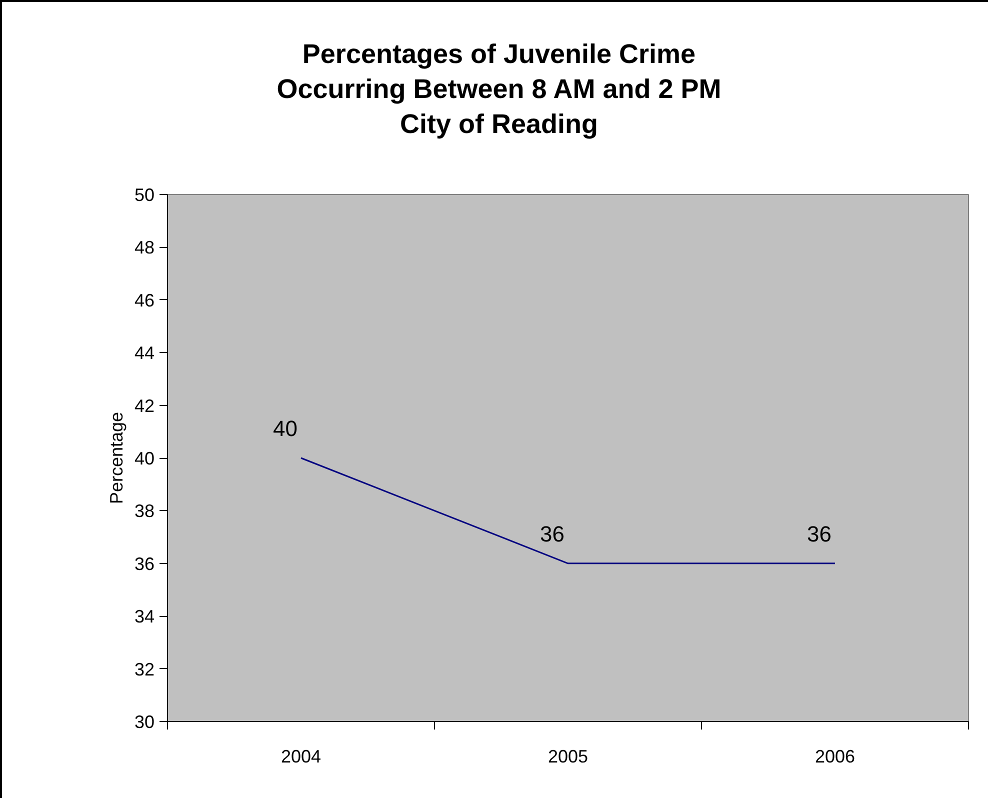  Describe the element at coordinates (144, 406) in the screenshot. I see `y-tick-label: 42` at that location.